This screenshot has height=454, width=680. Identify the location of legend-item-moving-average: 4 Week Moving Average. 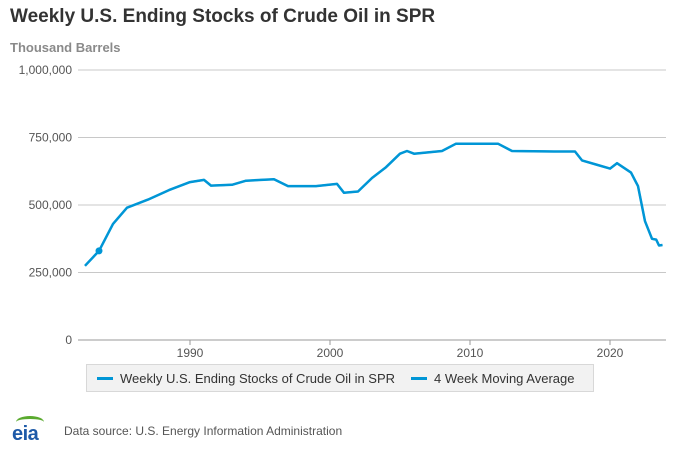
(492, 378).